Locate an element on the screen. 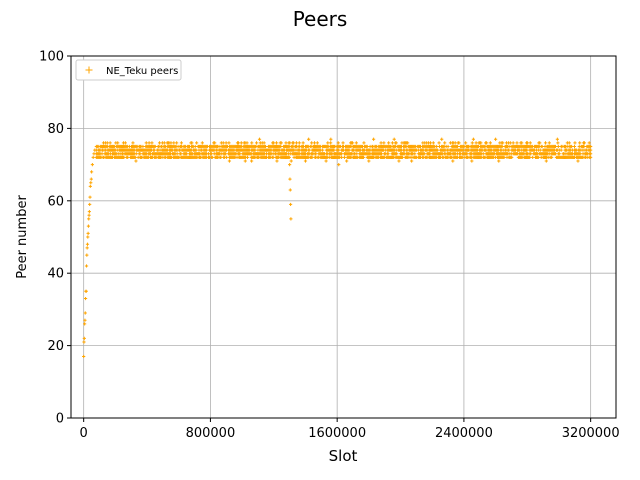 This screenshot has width=640, height=480. legend-marker is located at coordinates (89, 70).